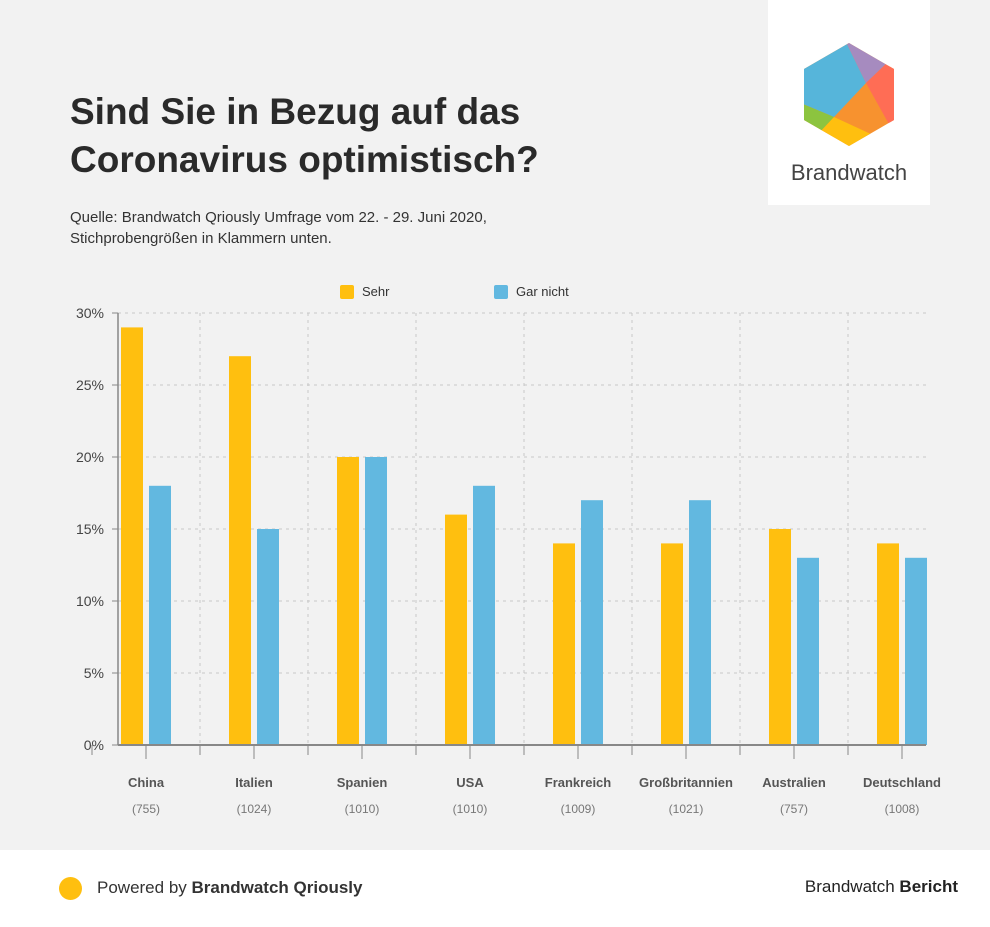 This screenshot has height=927, width=990. I want to click on y-tick-label: 30%, so click(90, 313).